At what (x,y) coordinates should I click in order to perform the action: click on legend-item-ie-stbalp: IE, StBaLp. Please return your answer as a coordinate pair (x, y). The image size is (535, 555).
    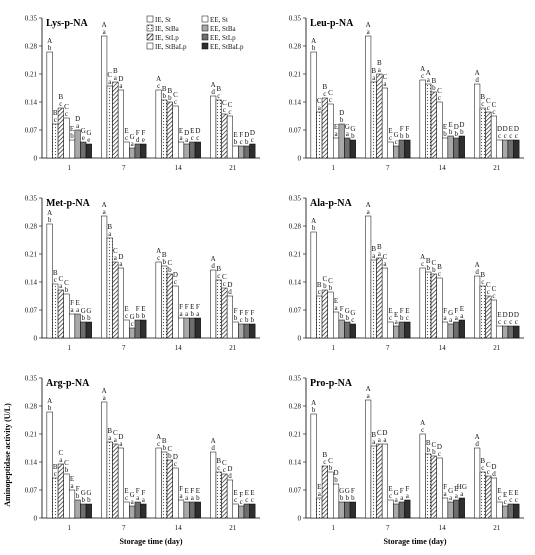
    Looking at the image, I should click on (166, 46).